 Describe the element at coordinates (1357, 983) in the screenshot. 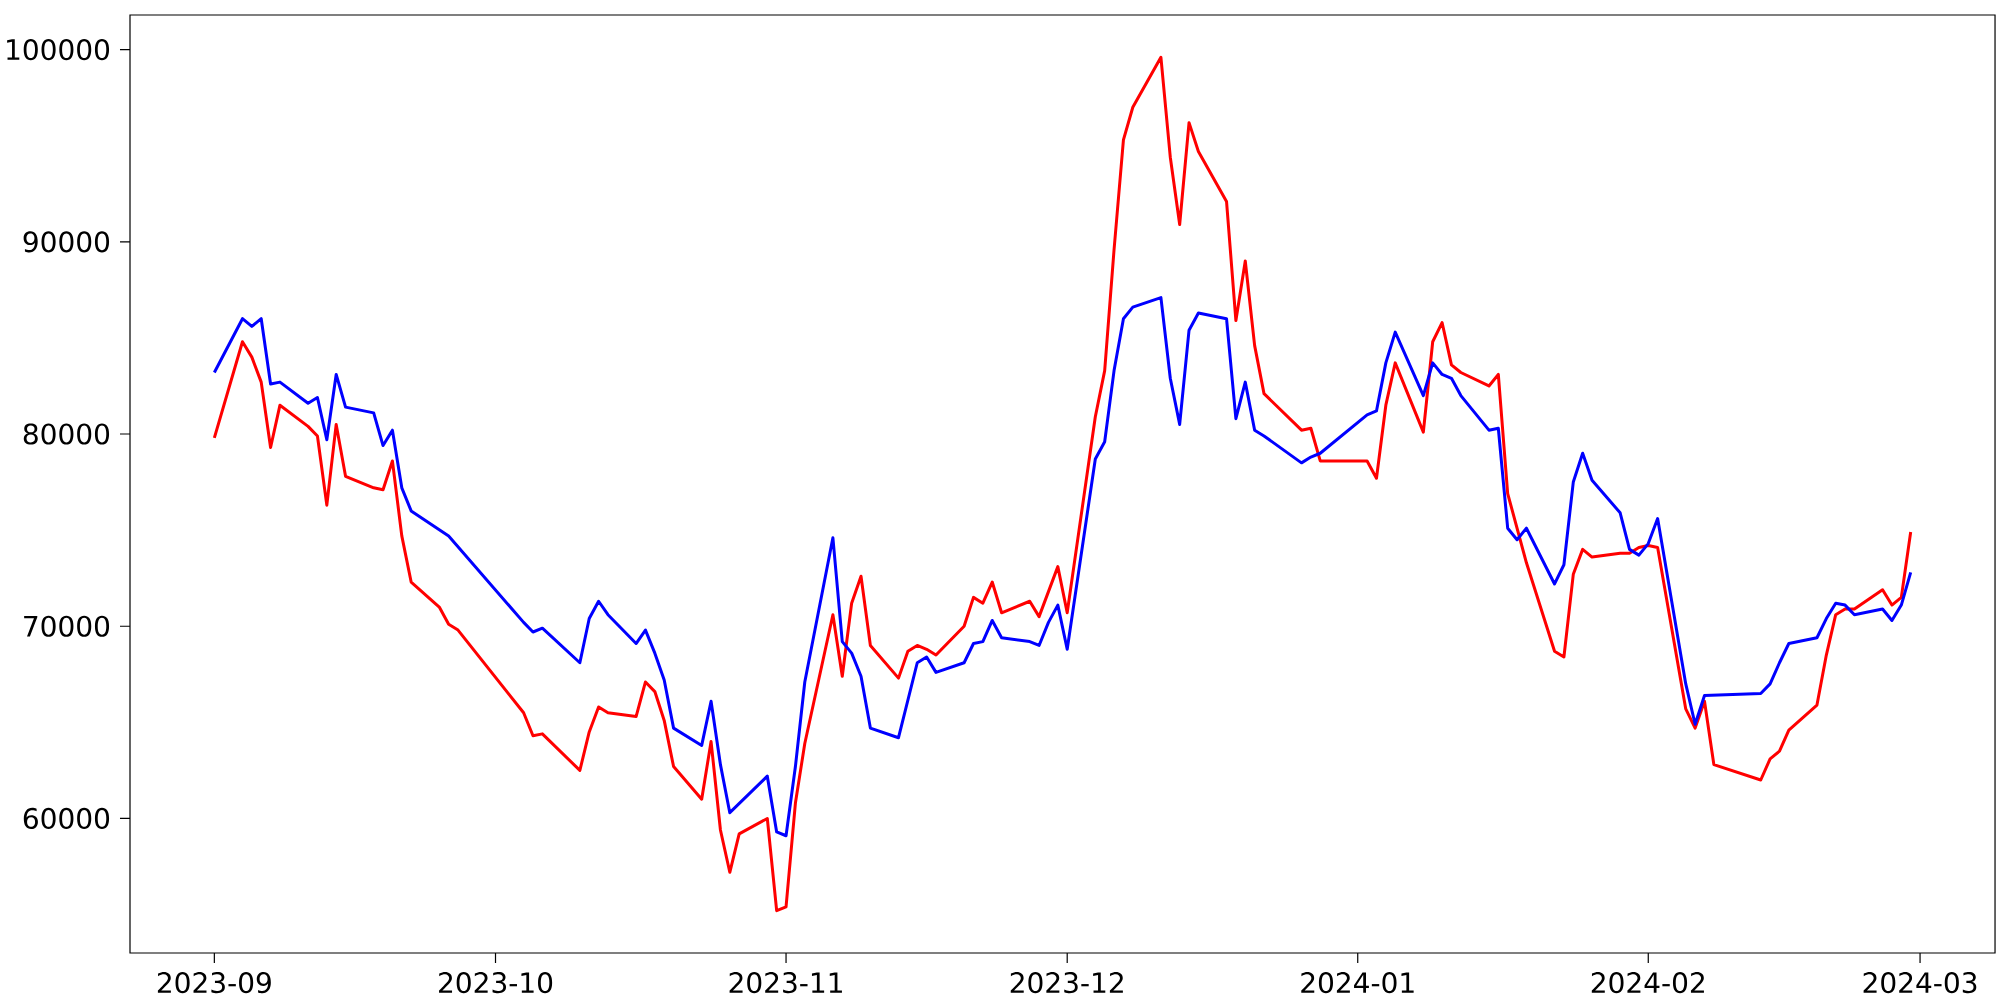

I see `x-tick-label: 2024-01` at that location.